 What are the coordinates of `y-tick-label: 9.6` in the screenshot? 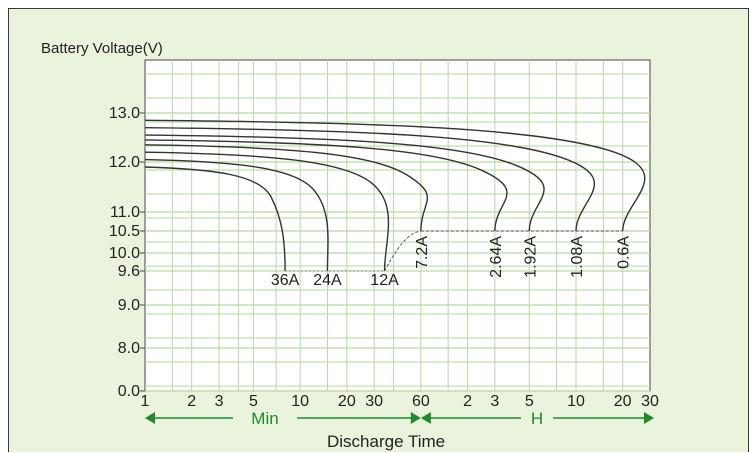 It's located at (129, 271).